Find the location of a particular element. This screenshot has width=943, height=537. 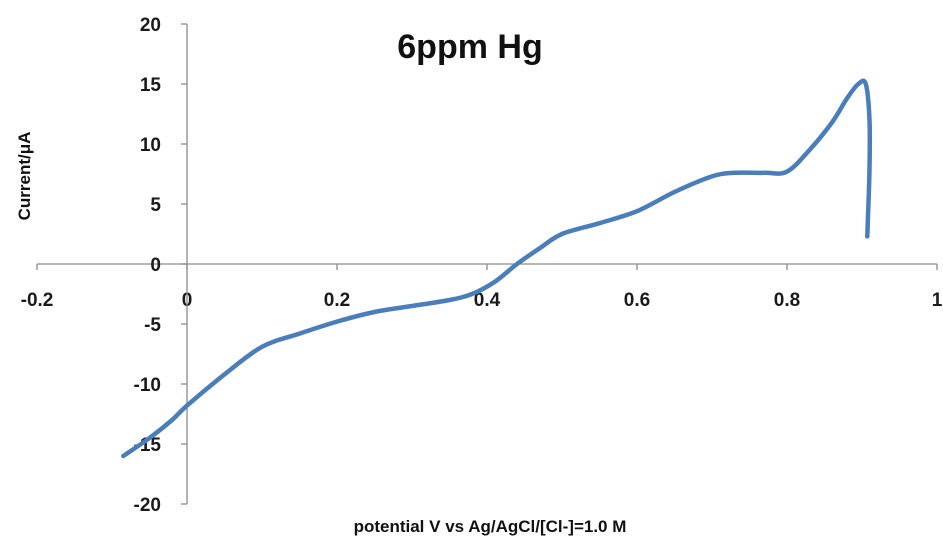

x-tick-label: 0.4 is located at coordinates (487, 300).